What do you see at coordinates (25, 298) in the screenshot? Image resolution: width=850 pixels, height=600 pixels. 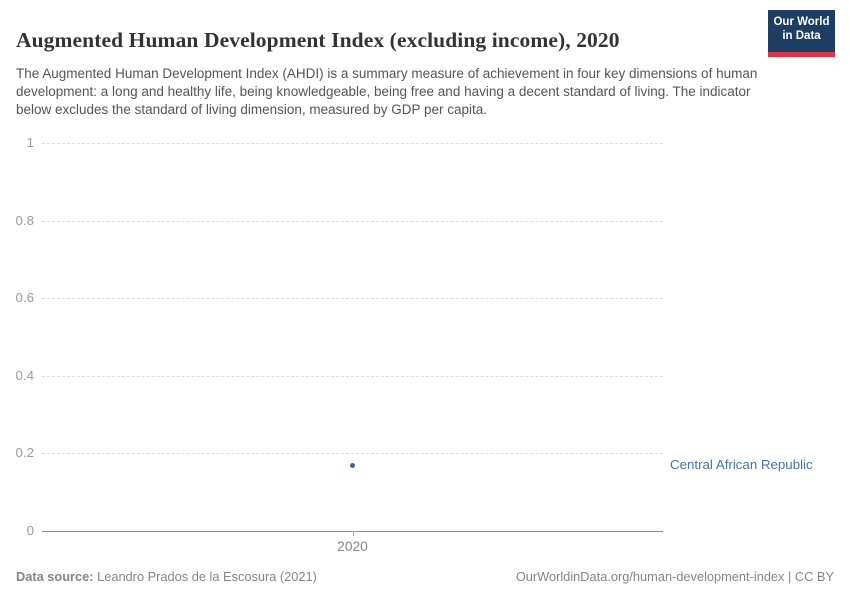 I see `y-axis-tick-label: 0.6` at bounding box center [25, 298].